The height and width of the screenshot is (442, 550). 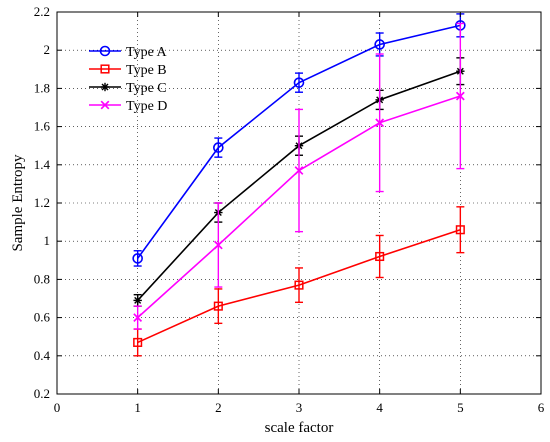 What do you see at coordinates (42, 317) in the screenshot?
I see `y-tick-label: 0.6` at bounding box center [42, 317].